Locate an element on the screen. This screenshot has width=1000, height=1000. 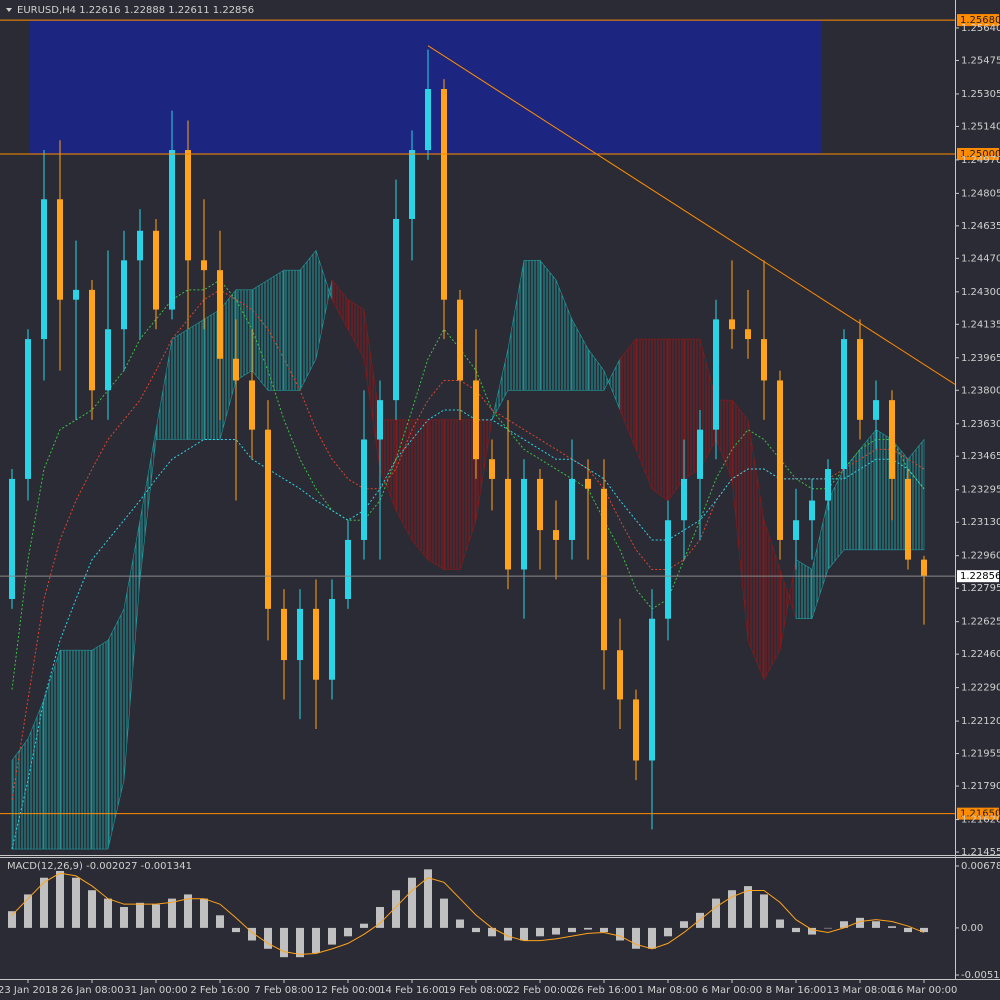
x-tick-label: 14 Feb 16:00 is located at coordinates (412, 990).